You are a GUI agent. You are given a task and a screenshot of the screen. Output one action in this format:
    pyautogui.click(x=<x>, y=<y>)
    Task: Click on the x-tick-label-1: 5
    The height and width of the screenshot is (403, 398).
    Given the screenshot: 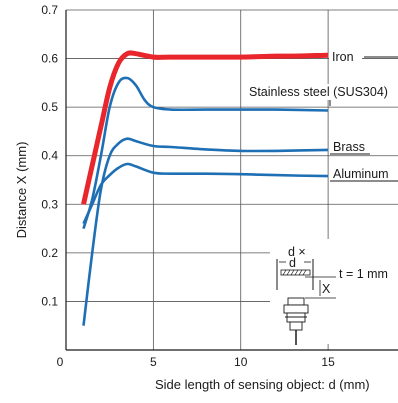 What is the action you would take?
    pyautogui.click(x=153, y=362)
    